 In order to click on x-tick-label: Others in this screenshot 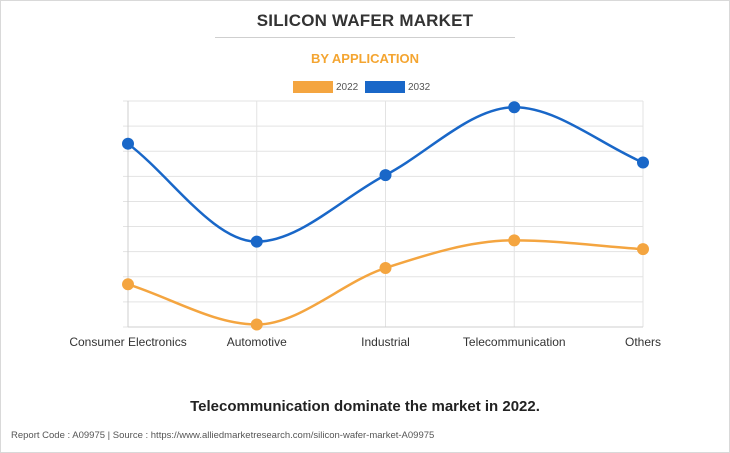, I will do `click(643, 342)`.